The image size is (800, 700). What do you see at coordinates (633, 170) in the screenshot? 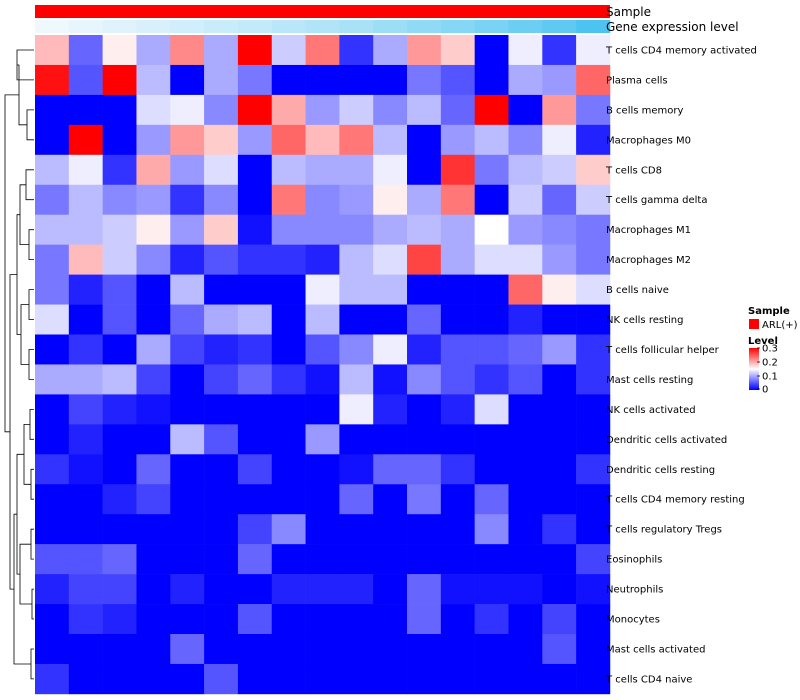
I see `row-label: T cells CD8` at bounding box center [633, 170].